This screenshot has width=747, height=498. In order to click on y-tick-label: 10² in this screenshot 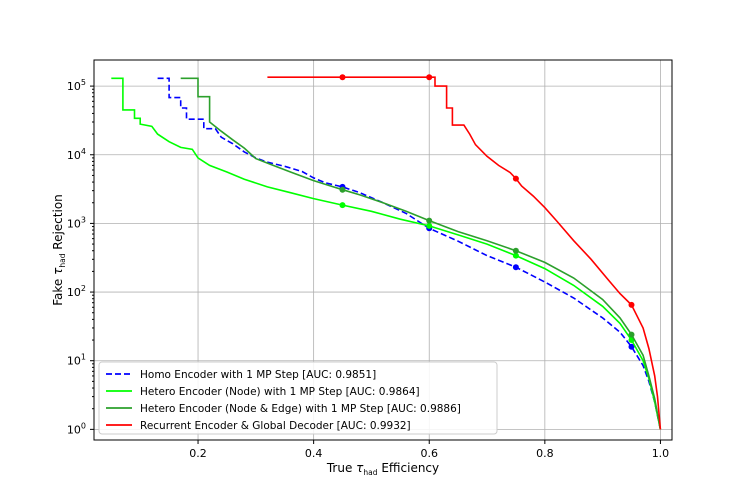, I will do `click(76, 291)`.